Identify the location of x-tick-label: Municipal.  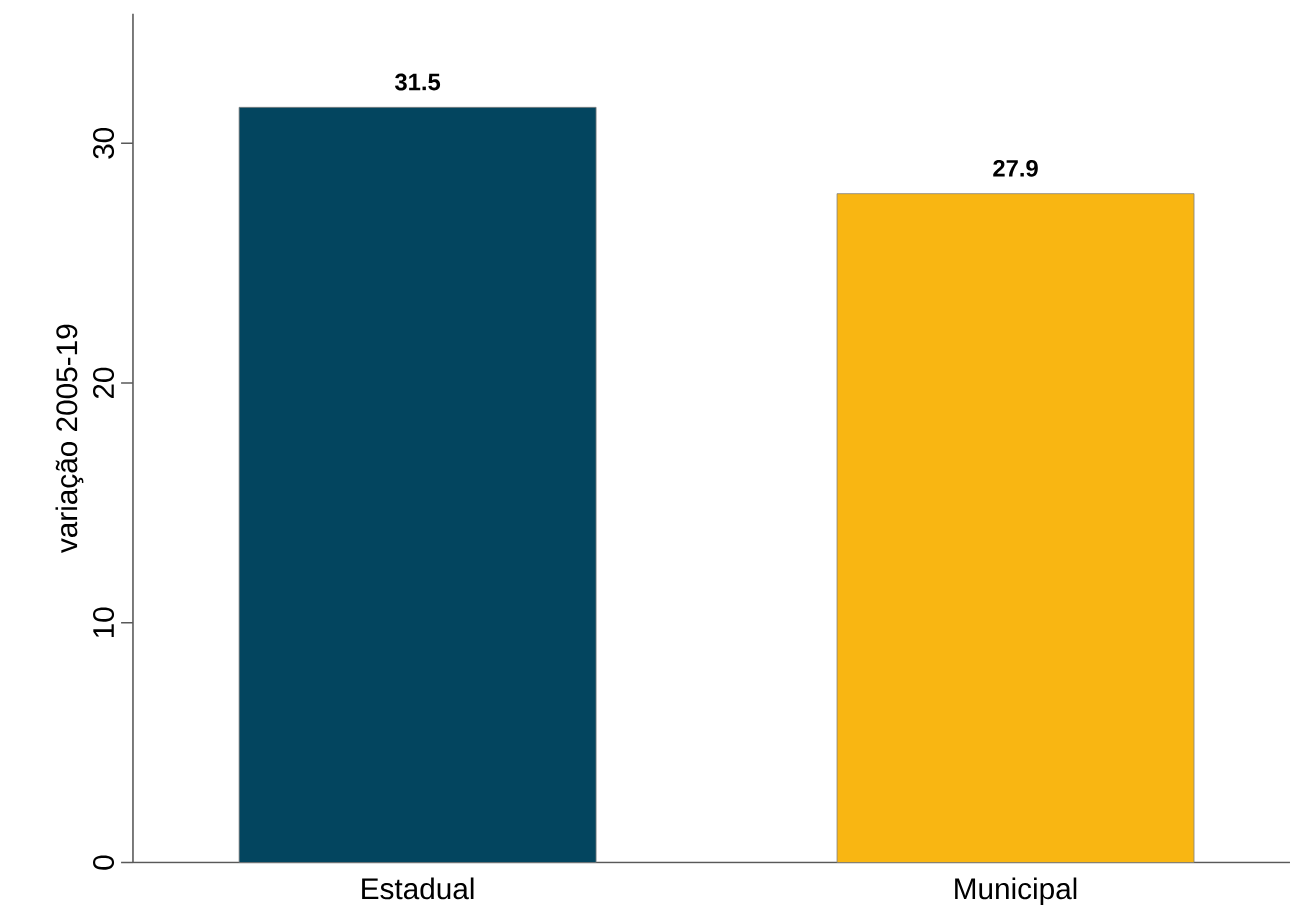
(1016, 891).